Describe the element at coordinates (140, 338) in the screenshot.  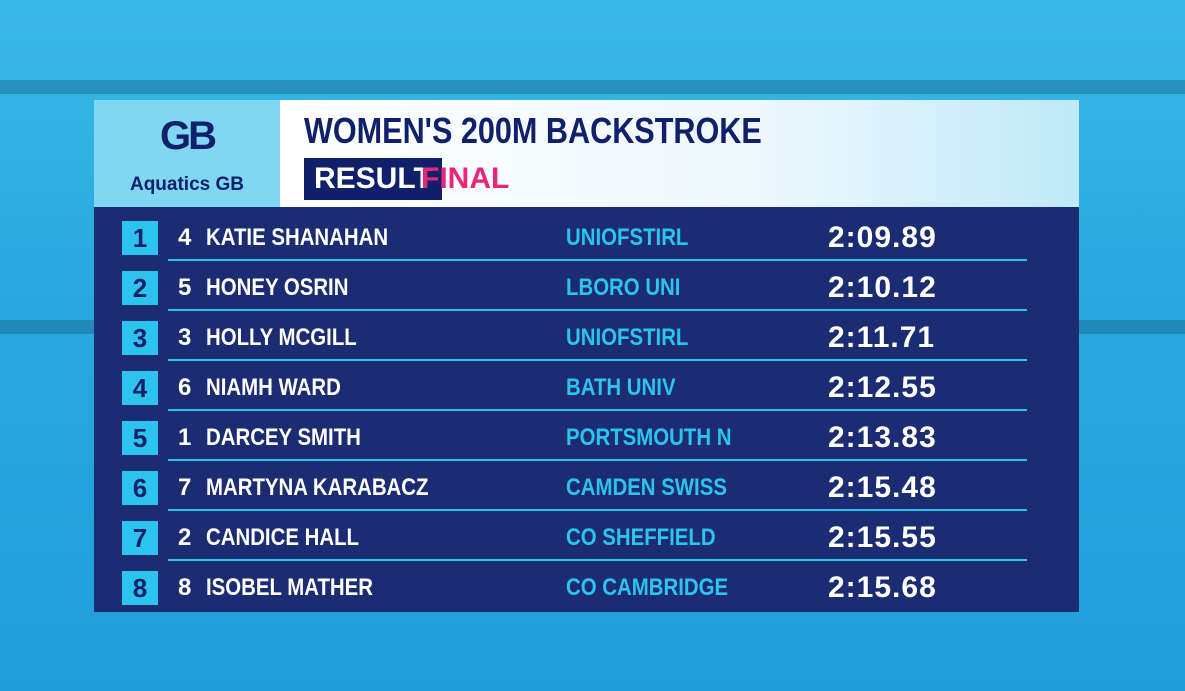
I see `rank: 3` at that location.